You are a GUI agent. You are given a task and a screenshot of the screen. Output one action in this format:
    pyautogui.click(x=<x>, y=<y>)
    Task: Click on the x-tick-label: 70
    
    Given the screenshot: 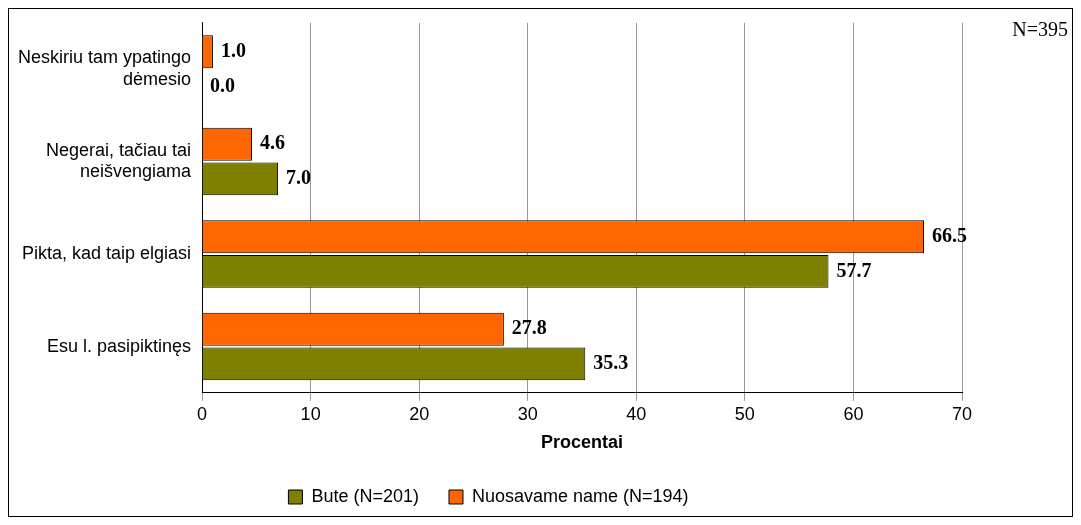 What is the action you would take?
    pyautogui.click(x=962, y=413)
    